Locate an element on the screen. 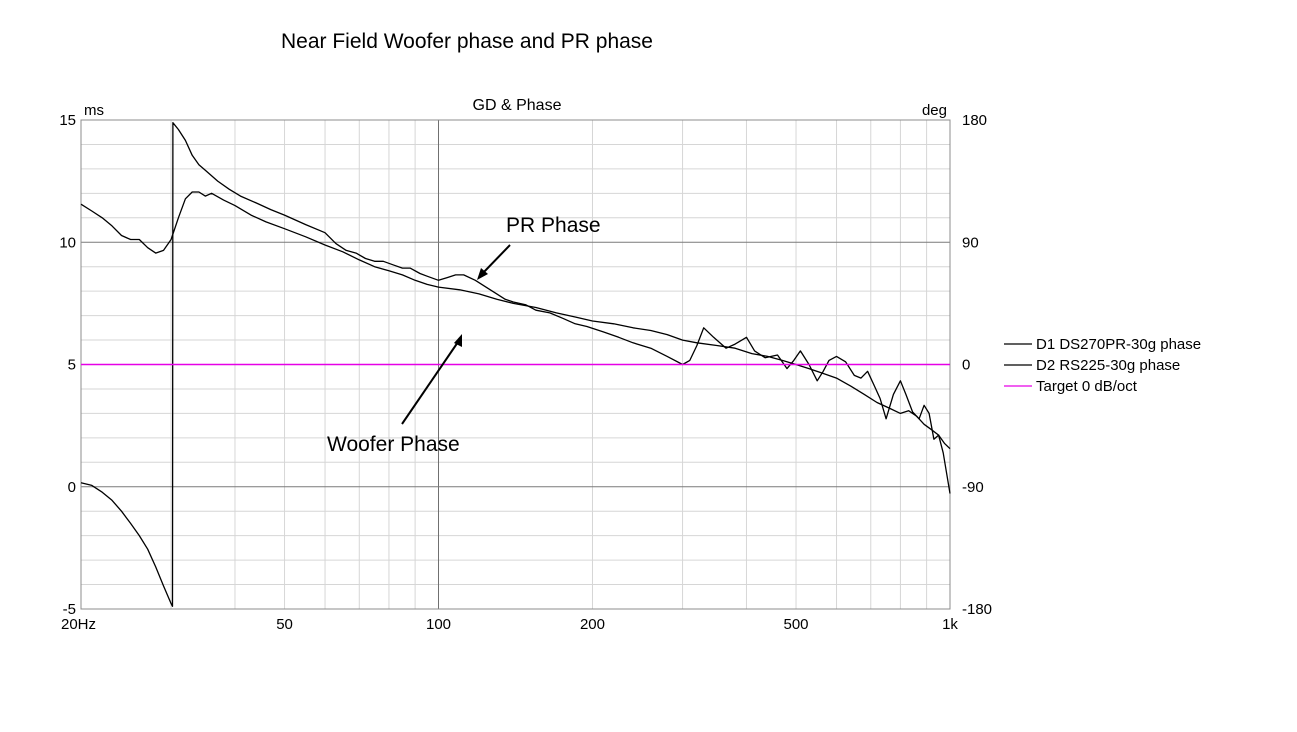  annotation-pr-phase: PR Phase is located at coordinates (539, 247).